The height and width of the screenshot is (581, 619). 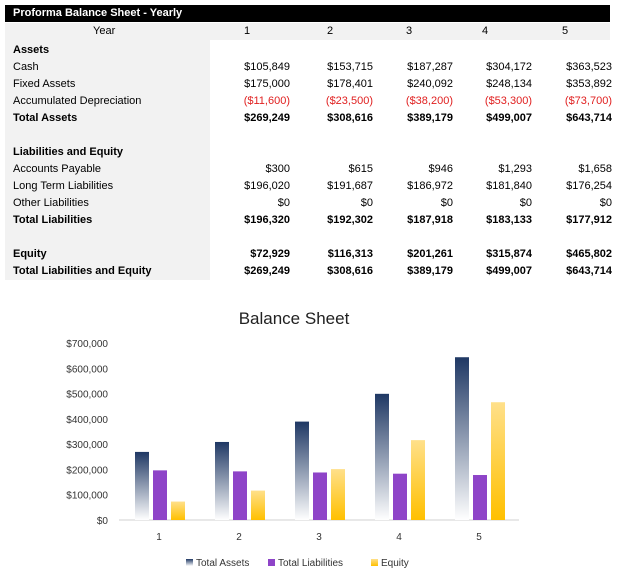 What do you see at coordinates (330, 31) in the screenshot?
I see `year-header: 2` at bounding box center [330, 31].